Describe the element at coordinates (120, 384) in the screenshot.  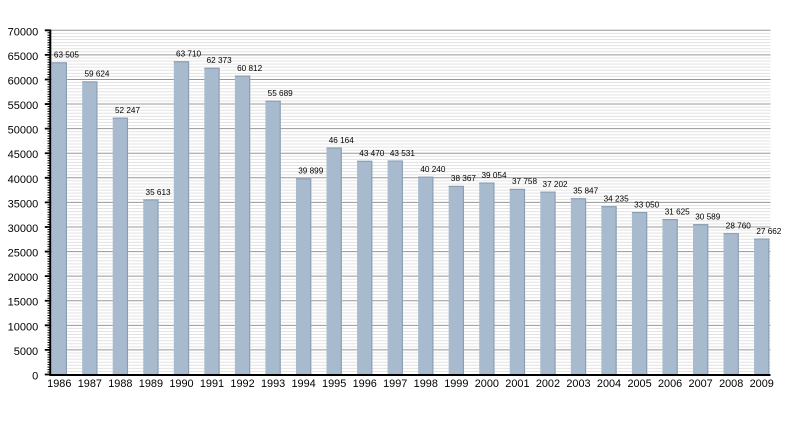
I see `svg-text: 1988` at that location.